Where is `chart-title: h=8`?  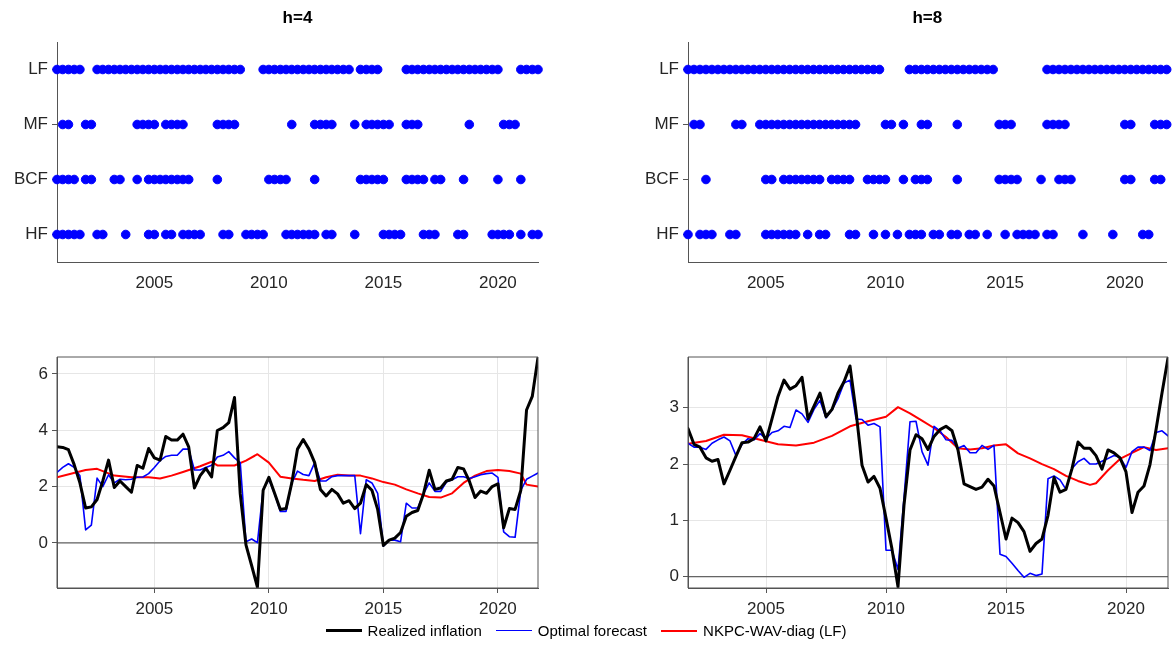
chart-title: h=8 is located at coordinates (927, 17).